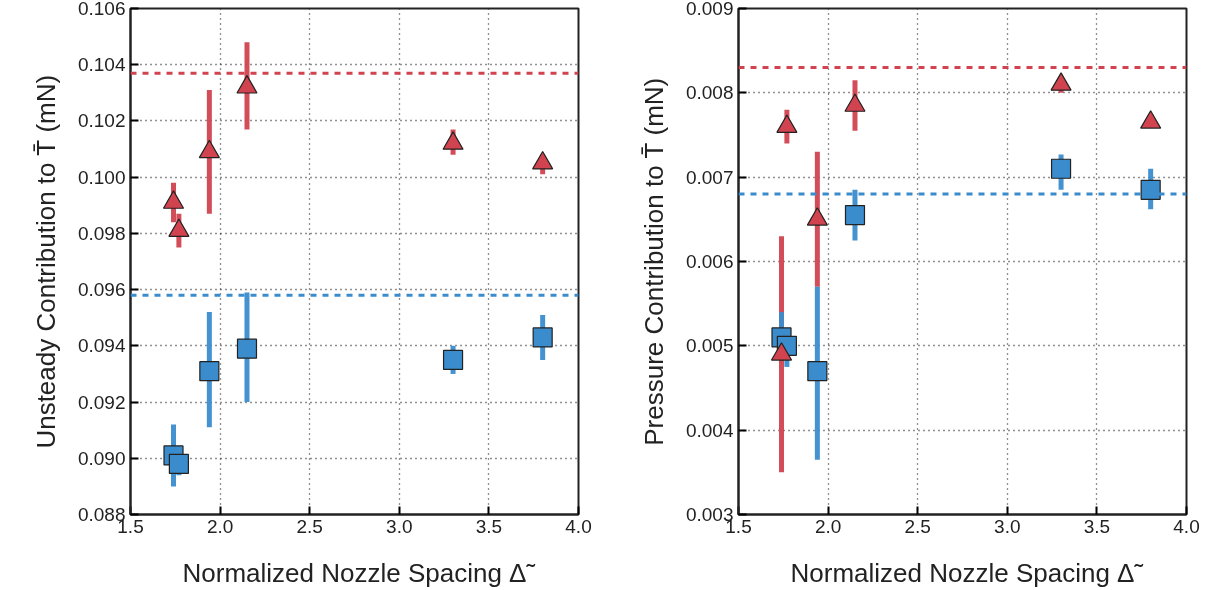  What do you see at coordinates (101, 346) in the screenshot?
I see `y-tick-label: 0.094` at bounding box center [101, 346].